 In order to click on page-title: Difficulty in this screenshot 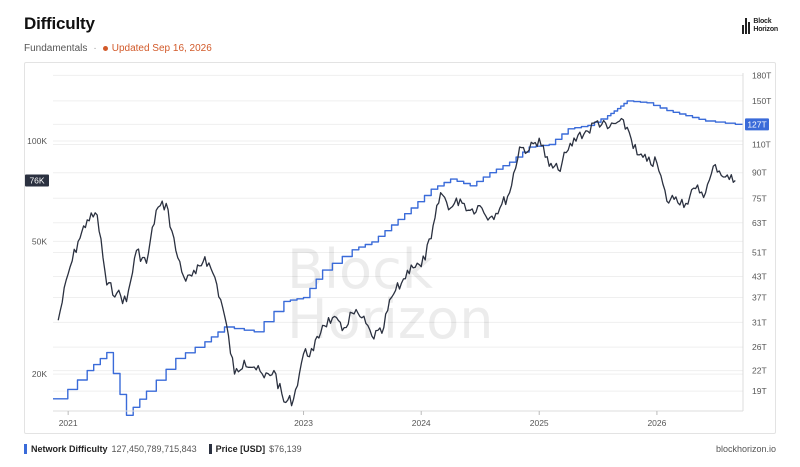, I will do `click(59, 23)`.